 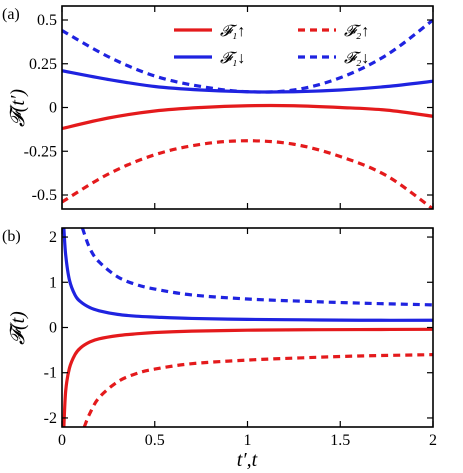 What do you see at coordinates (43, 64) in the screenshot?
I see `panel-a-ytick-label: 0.25` at bounding box center [43, 64].